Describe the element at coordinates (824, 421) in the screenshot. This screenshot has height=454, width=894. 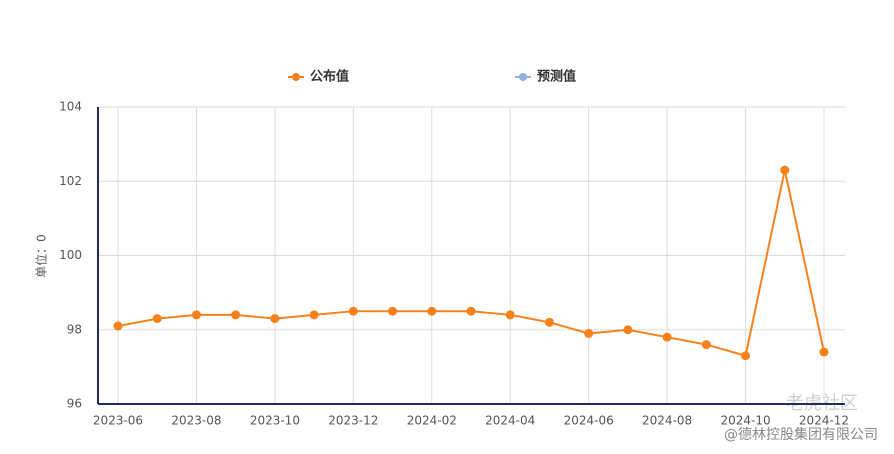
I see `x-tick-label: 2024-12` at that location.